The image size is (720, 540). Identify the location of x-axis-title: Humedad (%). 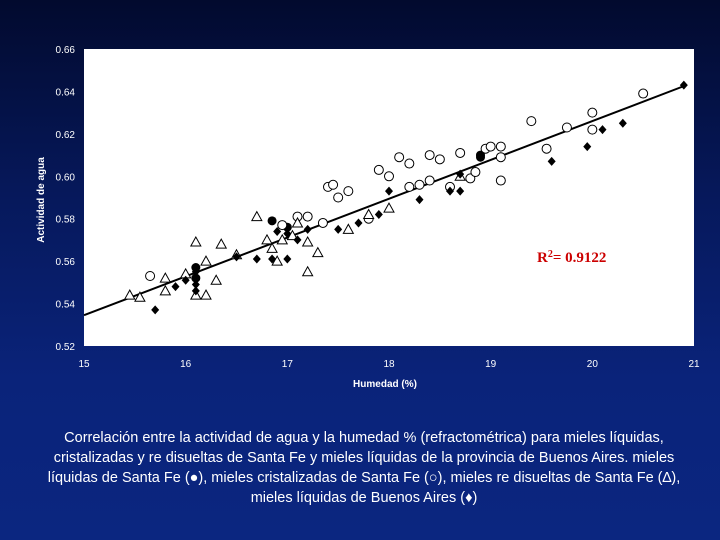
(385, 384).